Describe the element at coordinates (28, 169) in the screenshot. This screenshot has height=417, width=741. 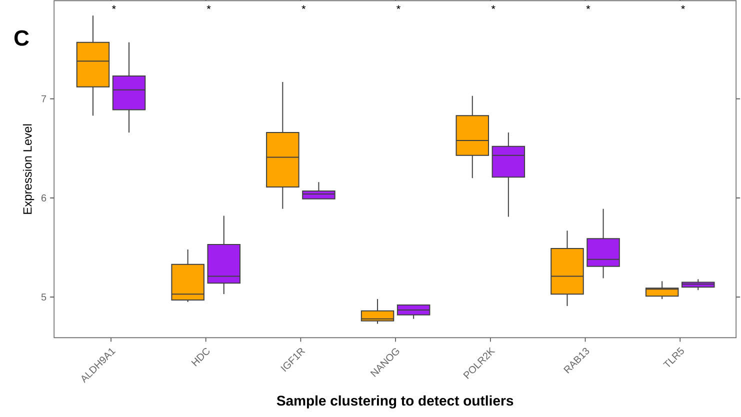
I see `y-axis-title: Expression Level` at that location.